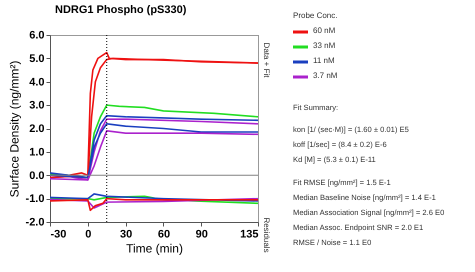 Image resolution: width=475 pixels, height=272 pixels. Describe the element at coordinates (35, 222) in the screenshot. I see `y-tick-label: -2.0` at that location.